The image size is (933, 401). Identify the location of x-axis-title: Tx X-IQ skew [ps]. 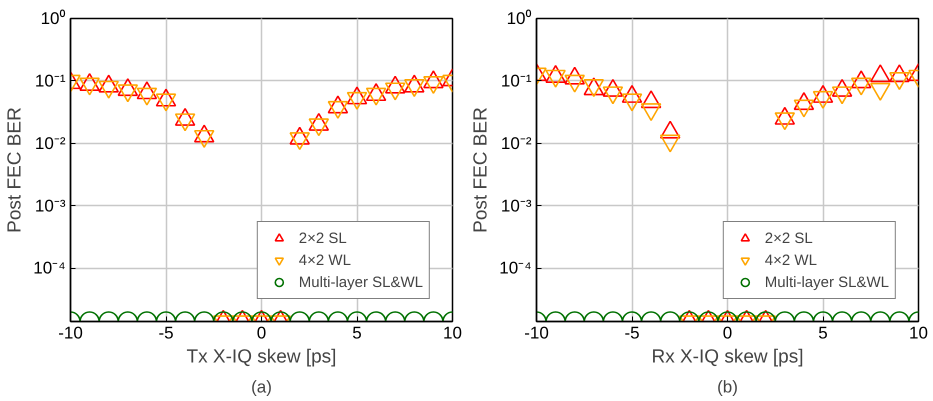
(261, 357).